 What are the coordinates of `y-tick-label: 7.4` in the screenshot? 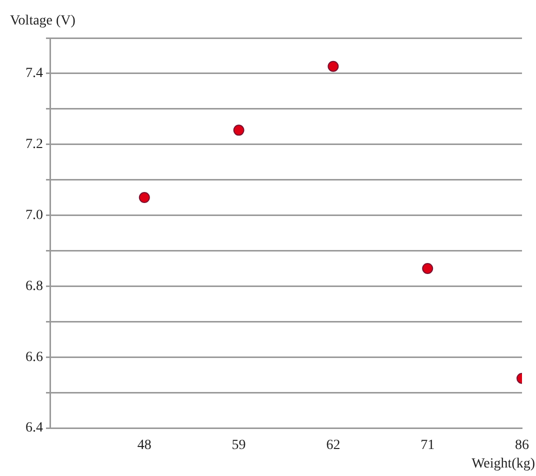 It's located at (34, 74).